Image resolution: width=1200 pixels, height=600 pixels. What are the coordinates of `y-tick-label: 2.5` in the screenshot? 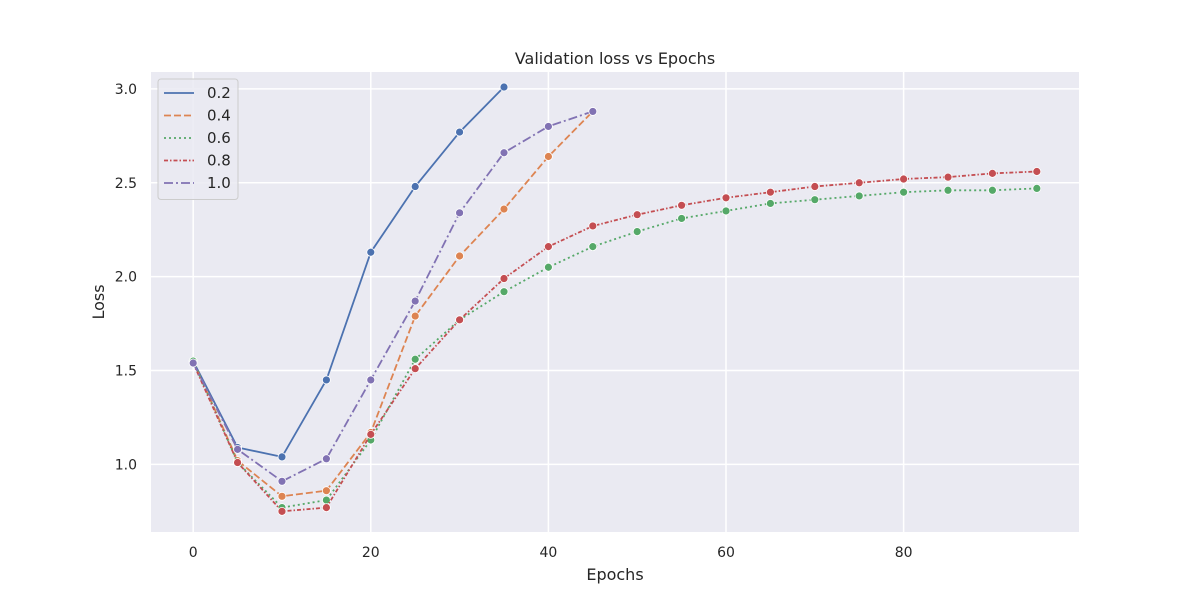 It's located at (126, 184).